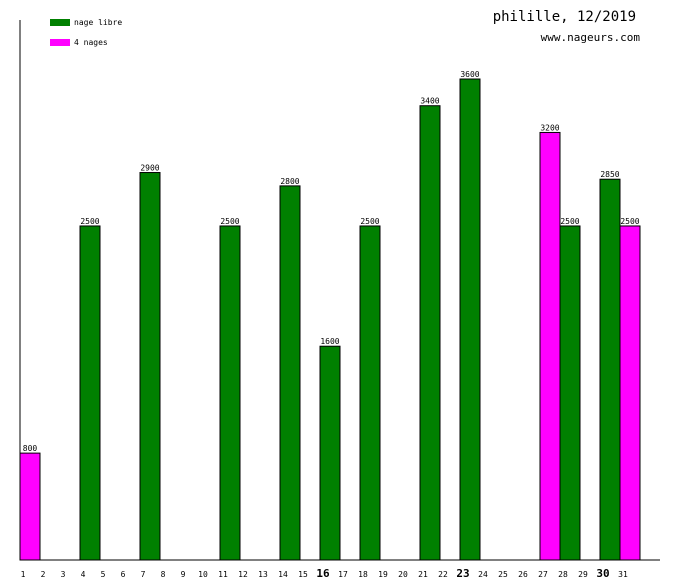 The width and height of the screenshot is (680, 580). I want to click on legend-label-nage-libre: nage libre, so click(98, 22).